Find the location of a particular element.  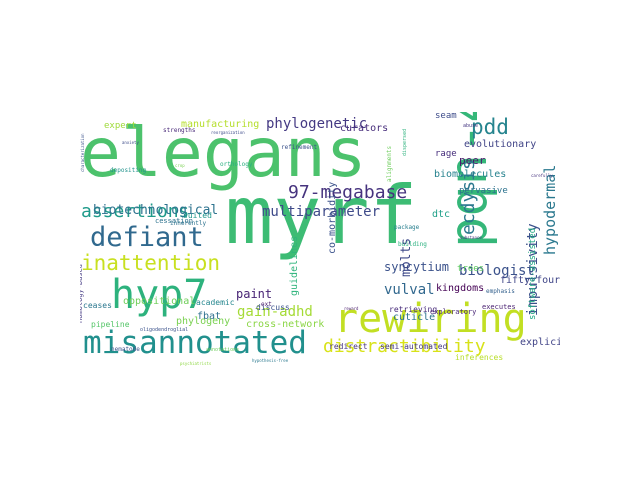

word-vulval: vulval is located at coordinates (409, 290).